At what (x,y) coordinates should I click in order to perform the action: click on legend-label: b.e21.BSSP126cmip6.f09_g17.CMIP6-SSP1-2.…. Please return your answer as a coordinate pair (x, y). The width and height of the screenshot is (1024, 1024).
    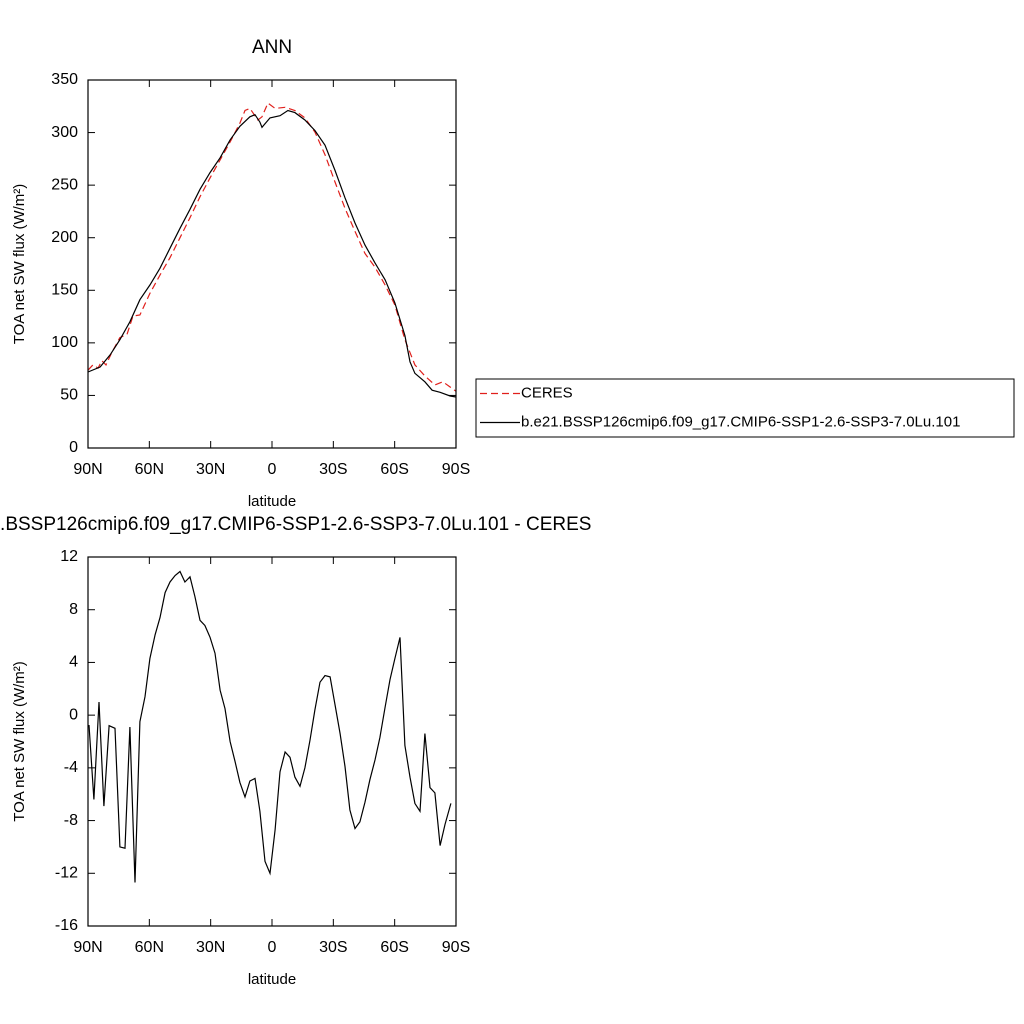
    Looking at the image, I should click on (740, 421).